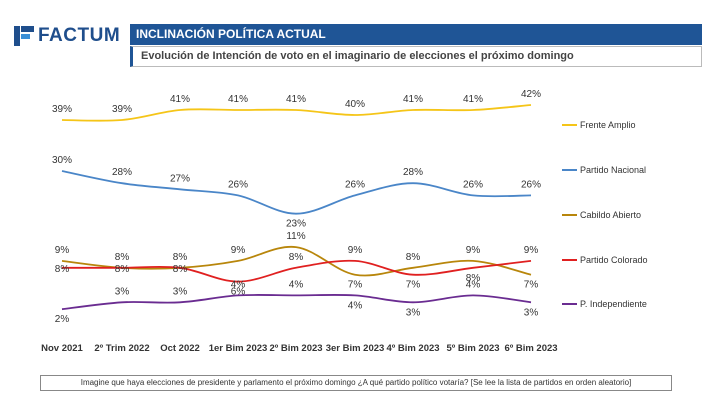 This screenshot has width=706, height=404. Describe the element at coordinates (180, 348) in the screenshot. I see `x-tick-label: Oct 2022` at that location.